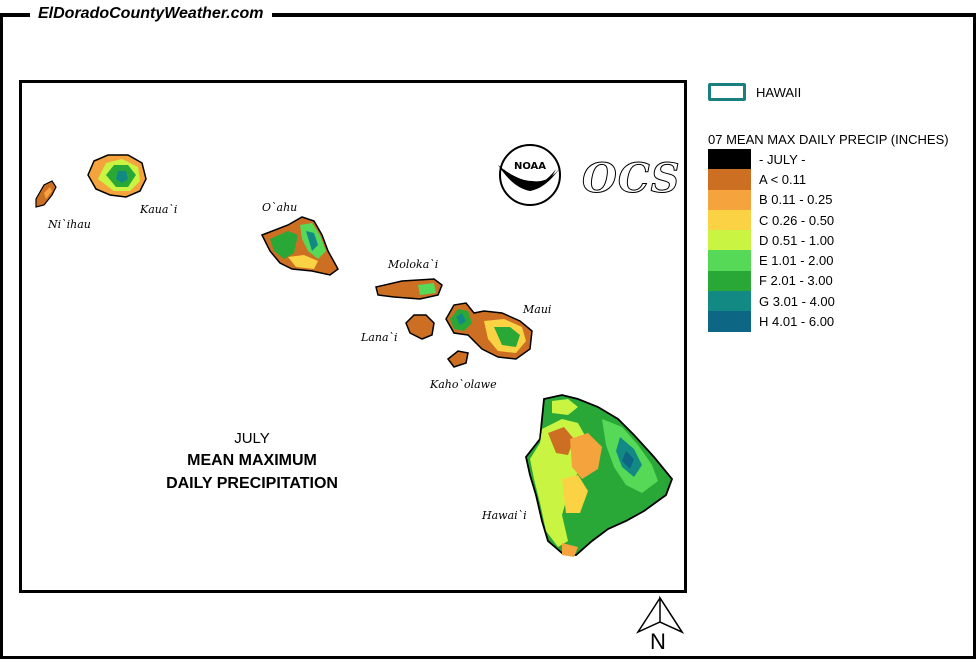 Image resolution: width=980 pixels, height=662 pixels. Describe the element at coordinates (46, 194) in the screenshot. I see `island-niihau` at that location.